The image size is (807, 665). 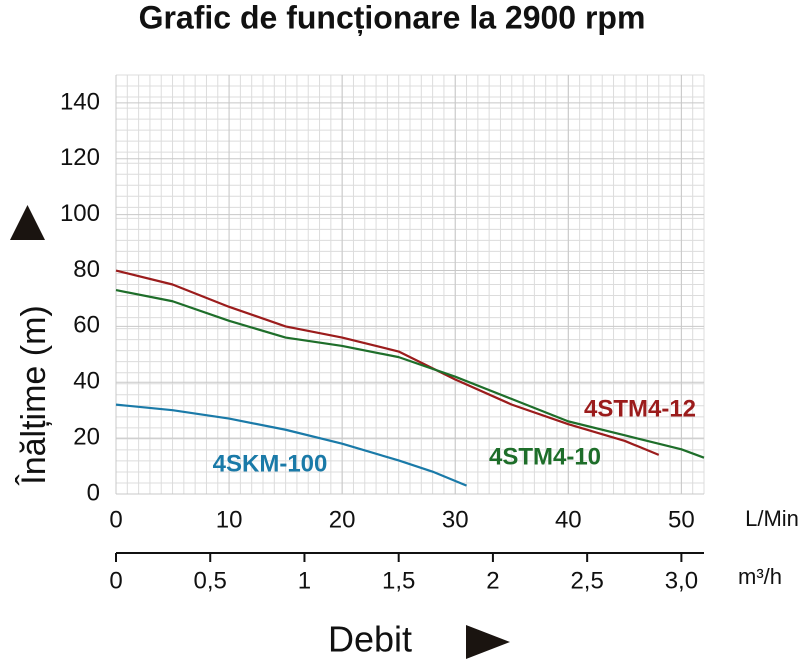 What do you see at coordinates (772, 518) in the screenshot?
I see `x-unit: L/Min` at bounding box center [772, 518].